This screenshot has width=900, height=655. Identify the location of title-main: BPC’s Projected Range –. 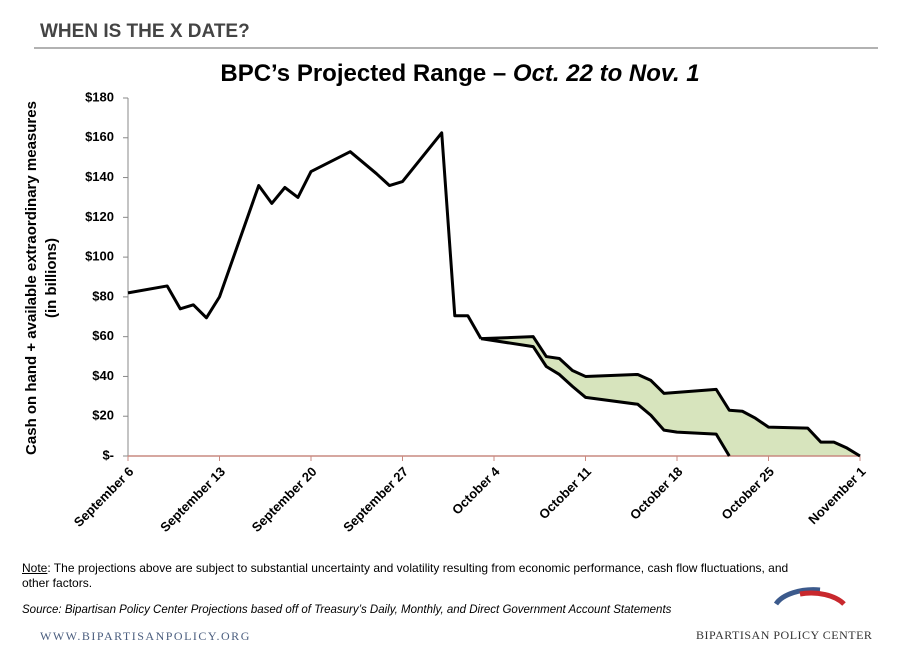
(366, 73).